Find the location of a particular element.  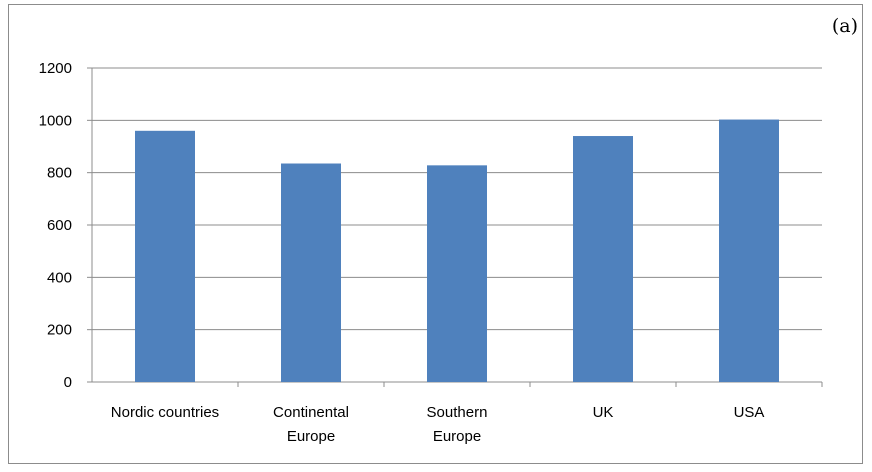

x-tick-label: UK is located at coordinates (603, 412).